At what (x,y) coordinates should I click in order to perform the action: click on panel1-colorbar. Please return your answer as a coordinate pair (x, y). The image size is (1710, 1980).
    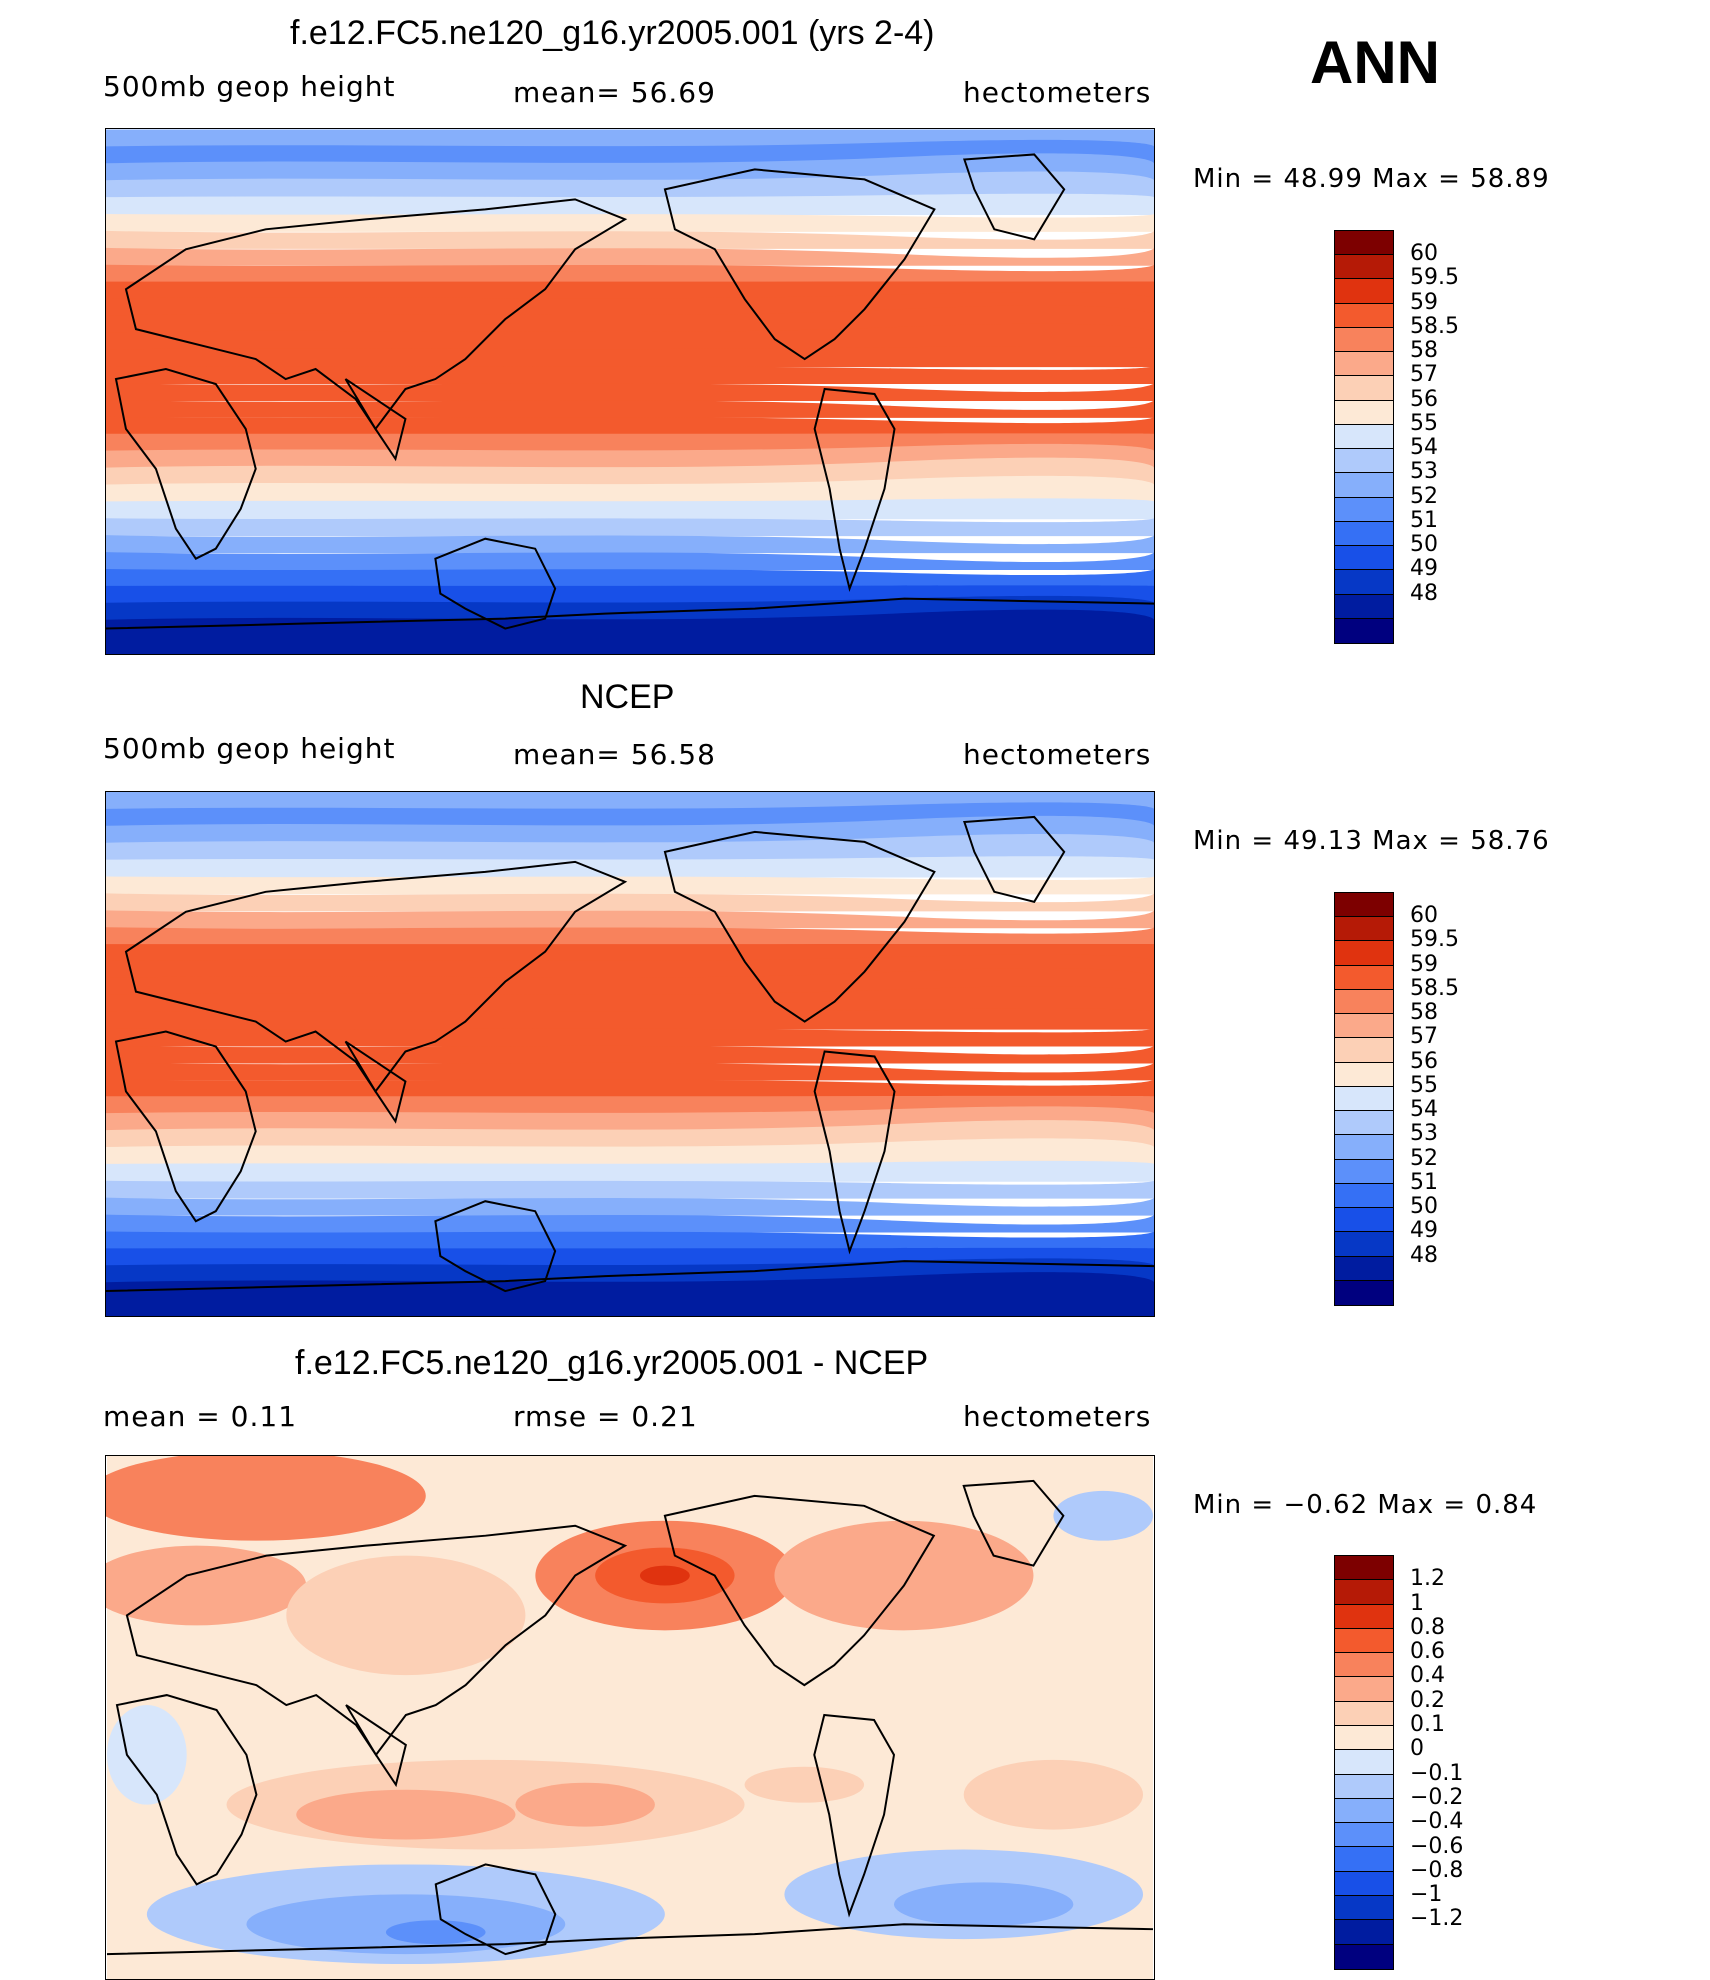
    Looking at the image, I should click on (1364, 437).